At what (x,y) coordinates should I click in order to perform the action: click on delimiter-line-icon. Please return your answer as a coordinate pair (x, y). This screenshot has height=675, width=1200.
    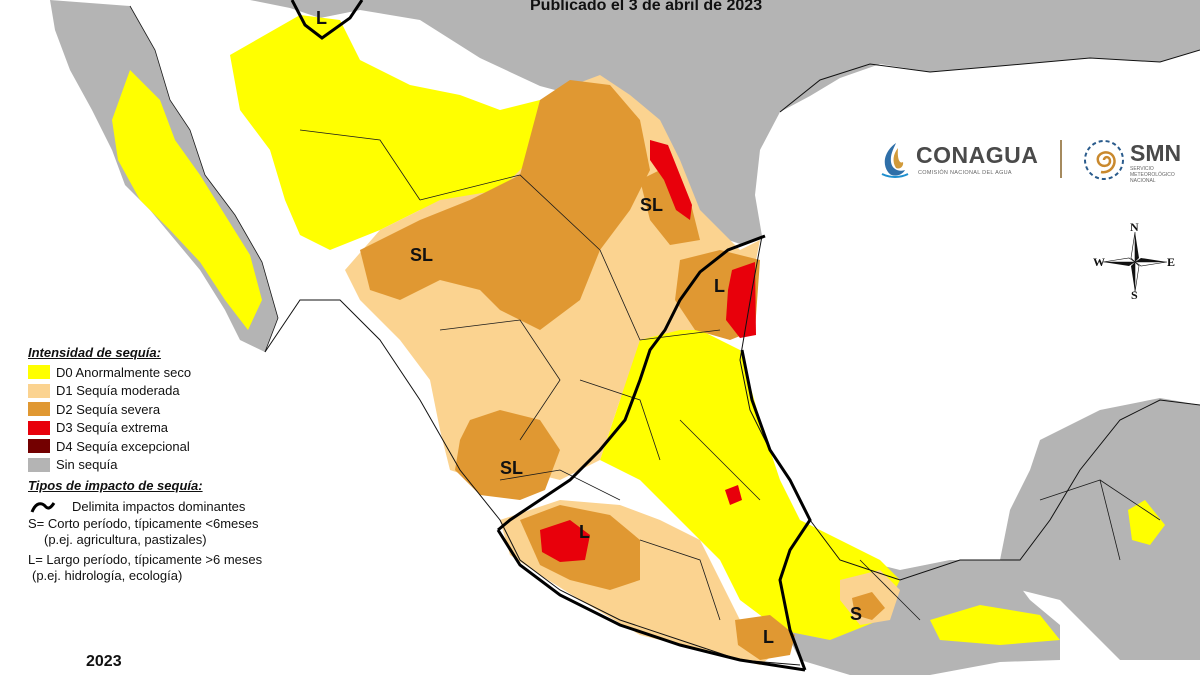
    Looking at the image, I should click on (43, 507).